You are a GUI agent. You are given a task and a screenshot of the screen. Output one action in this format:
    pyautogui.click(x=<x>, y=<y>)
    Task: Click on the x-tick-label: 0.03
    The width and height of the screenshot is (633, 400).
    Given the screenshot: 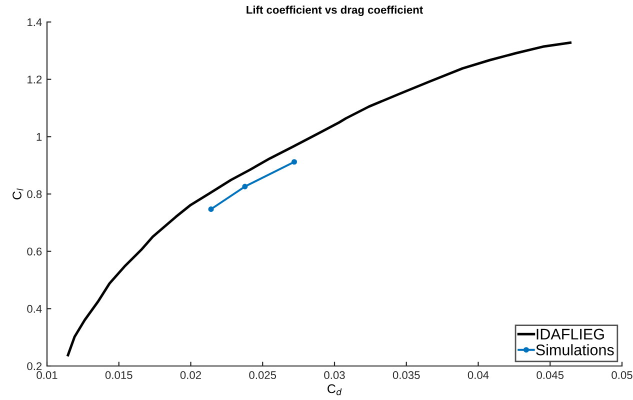 What is the action you would take?
    pyautogui.click(x=334, y=375)
    